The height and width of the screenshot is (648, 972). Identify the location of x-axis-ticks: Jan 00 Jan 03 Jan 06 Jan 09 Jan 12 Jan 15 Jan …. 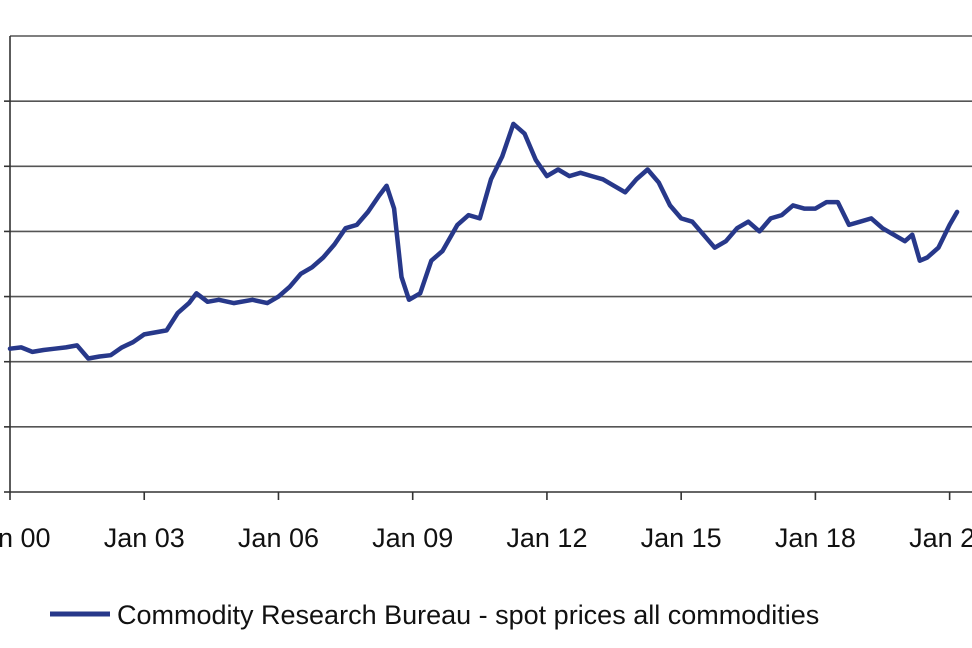
(486, 522).